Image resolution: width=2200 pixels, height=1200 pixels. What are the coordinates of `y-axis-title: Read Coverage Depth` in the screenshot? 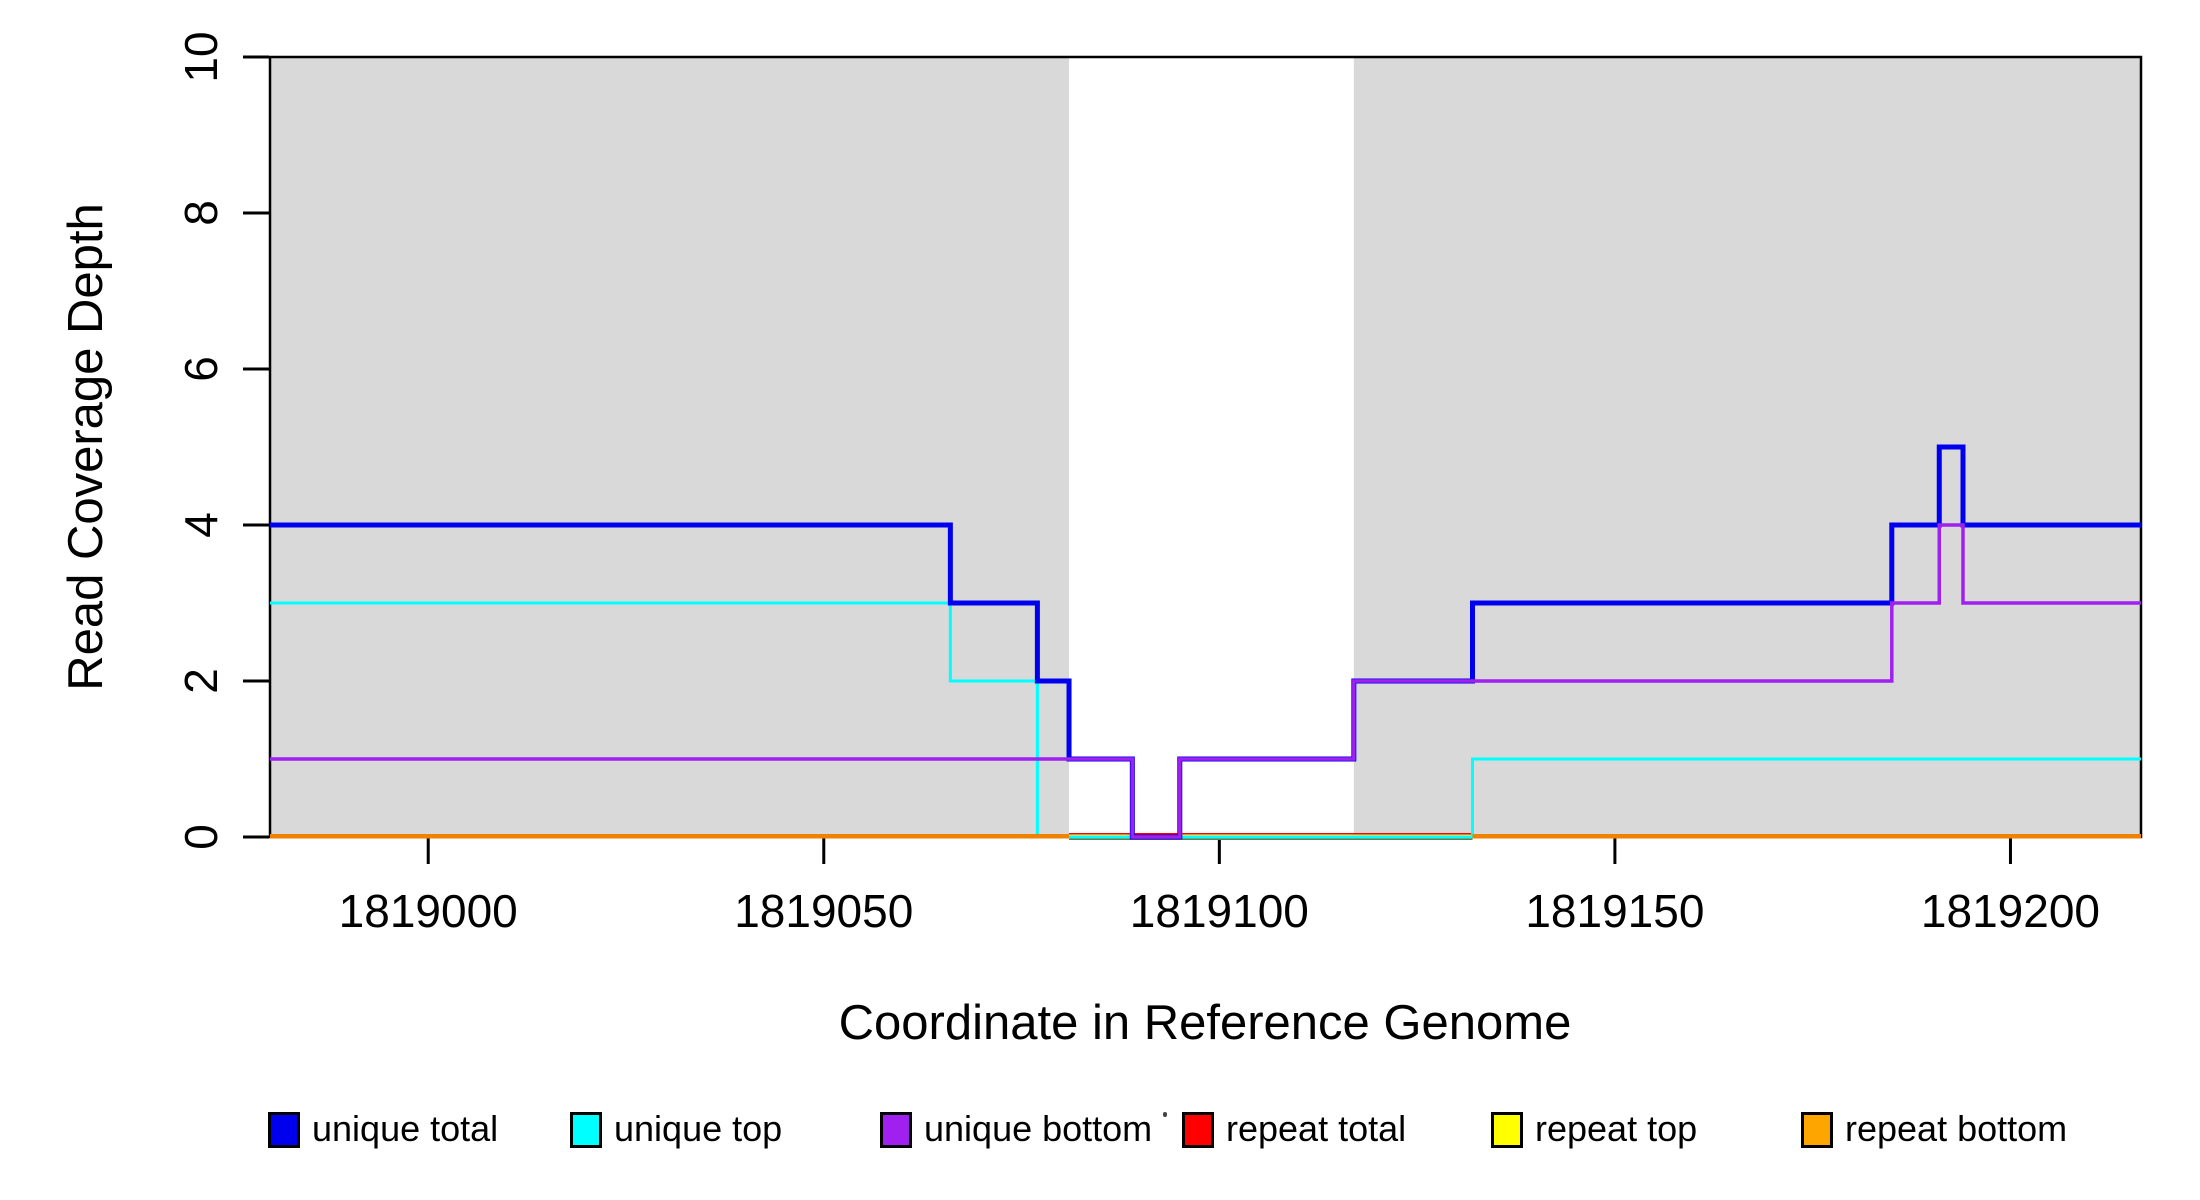 It's located at (86, 447).